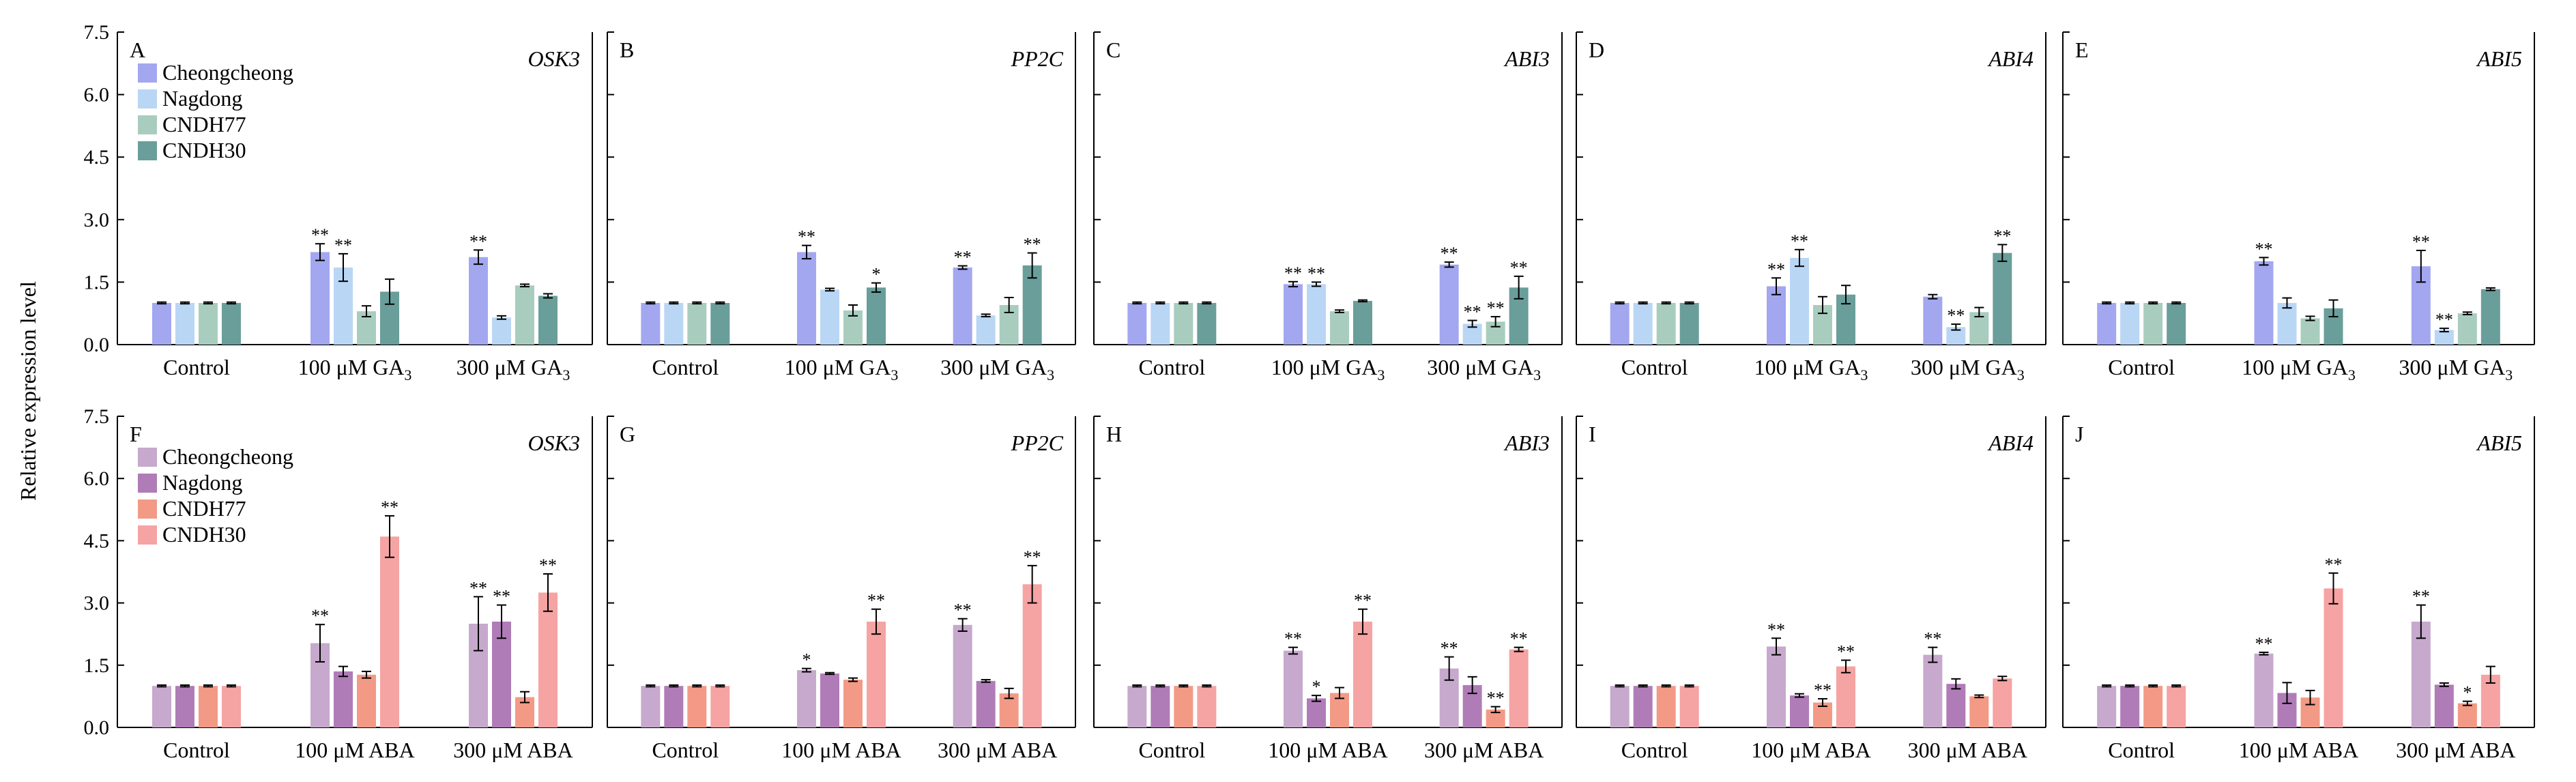 This screenshot has height=782, width=2576. I want to click on panel-letter: E, so click(2082, 50).